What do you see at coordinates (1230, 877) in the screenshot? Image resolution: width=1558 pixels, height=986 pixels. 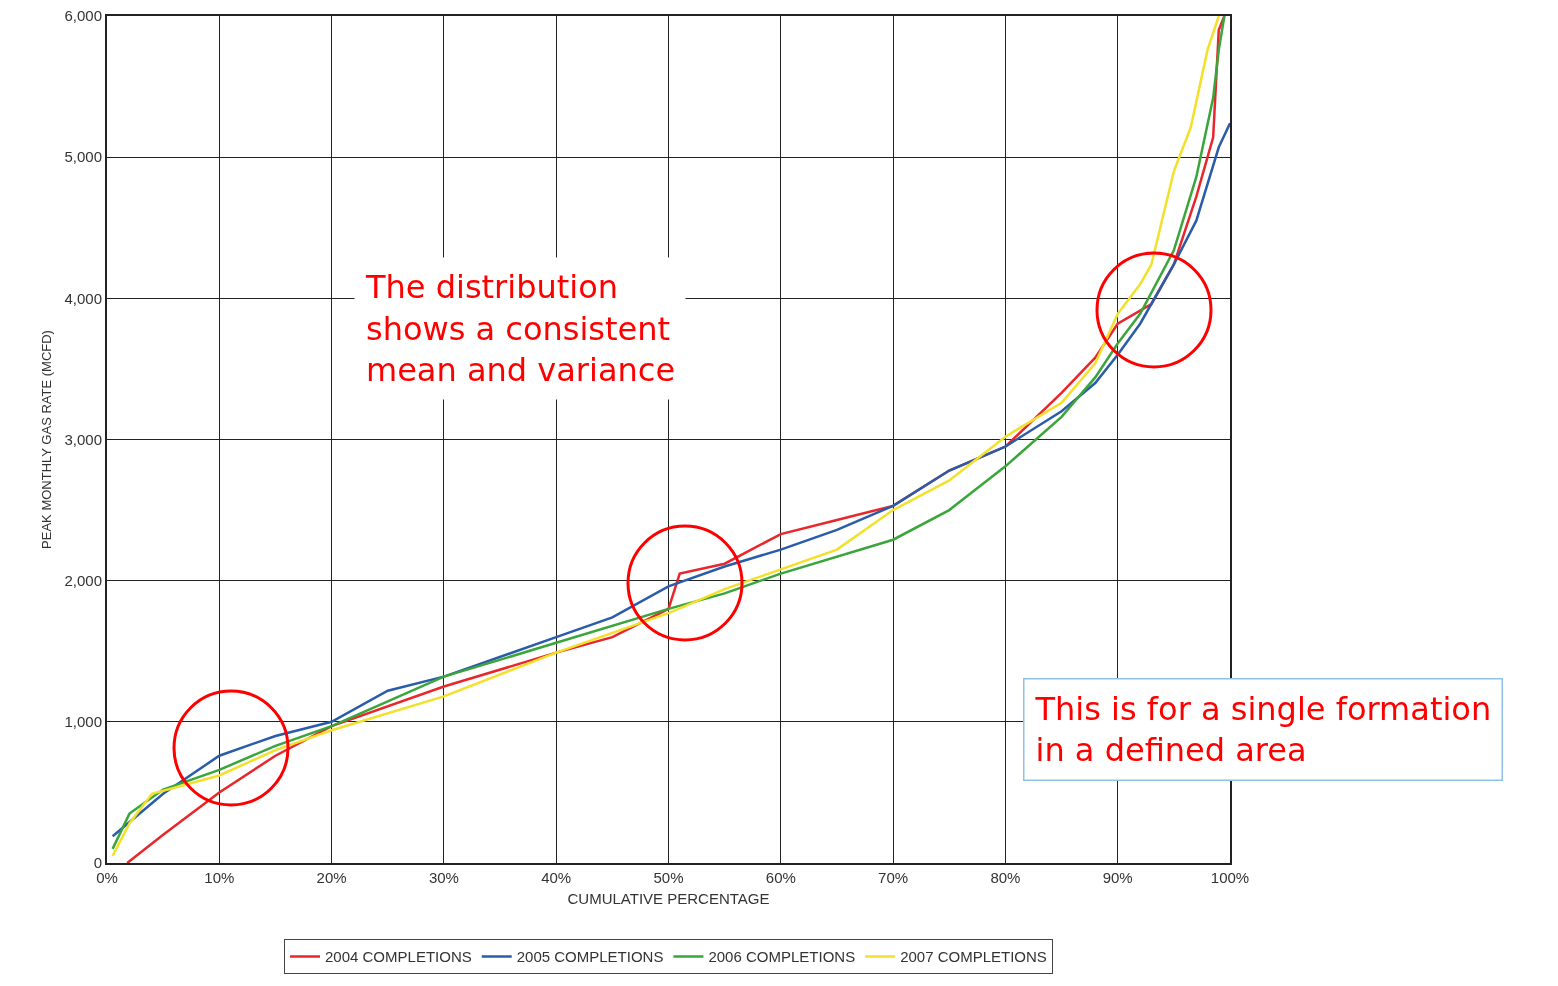 I see `x-tick-label: 100%` at bounding box center [1230, 877].